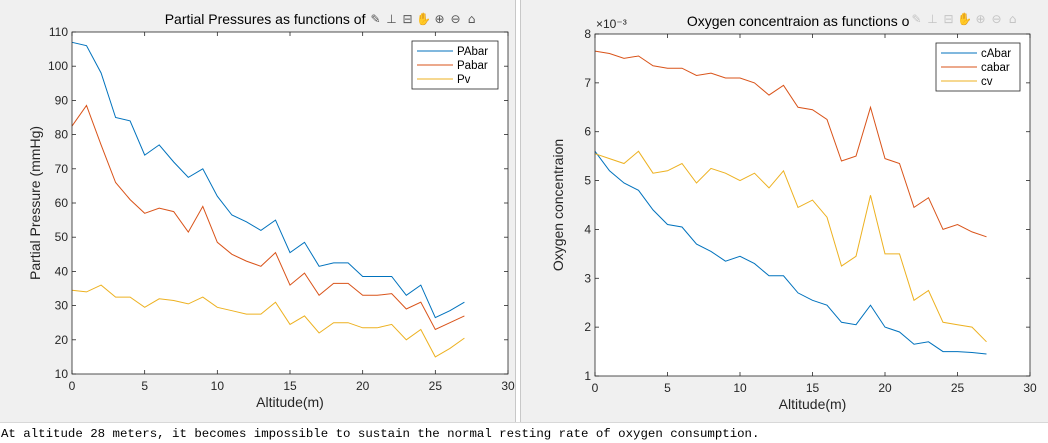 This screenshot has height=443, width=1048. I want to click on y-tick-label: 1, so click(587, 376).